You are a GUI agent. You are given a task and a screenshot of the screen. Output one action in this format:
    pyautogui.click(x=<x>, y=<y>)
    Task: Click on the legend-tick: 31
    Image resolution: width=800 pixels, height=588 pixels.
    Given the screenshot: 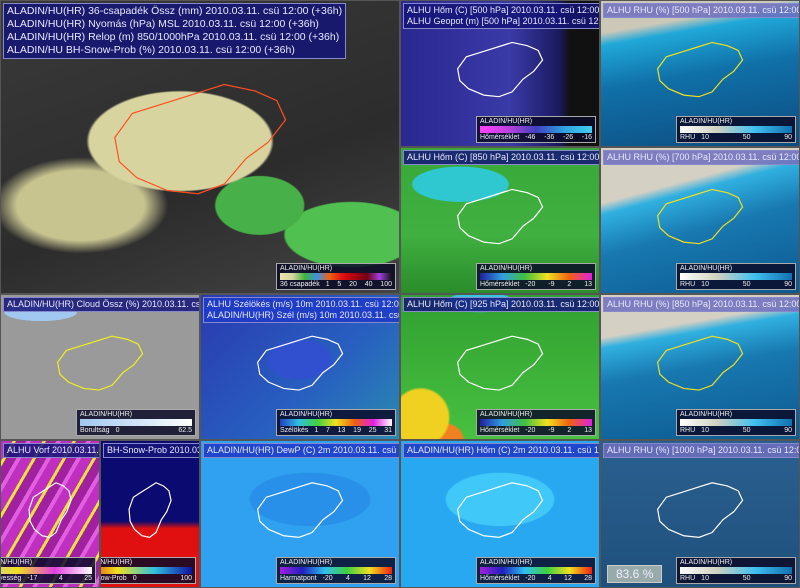 What is the action you would take?
    pyautogui.click(x=388, y=430)
    